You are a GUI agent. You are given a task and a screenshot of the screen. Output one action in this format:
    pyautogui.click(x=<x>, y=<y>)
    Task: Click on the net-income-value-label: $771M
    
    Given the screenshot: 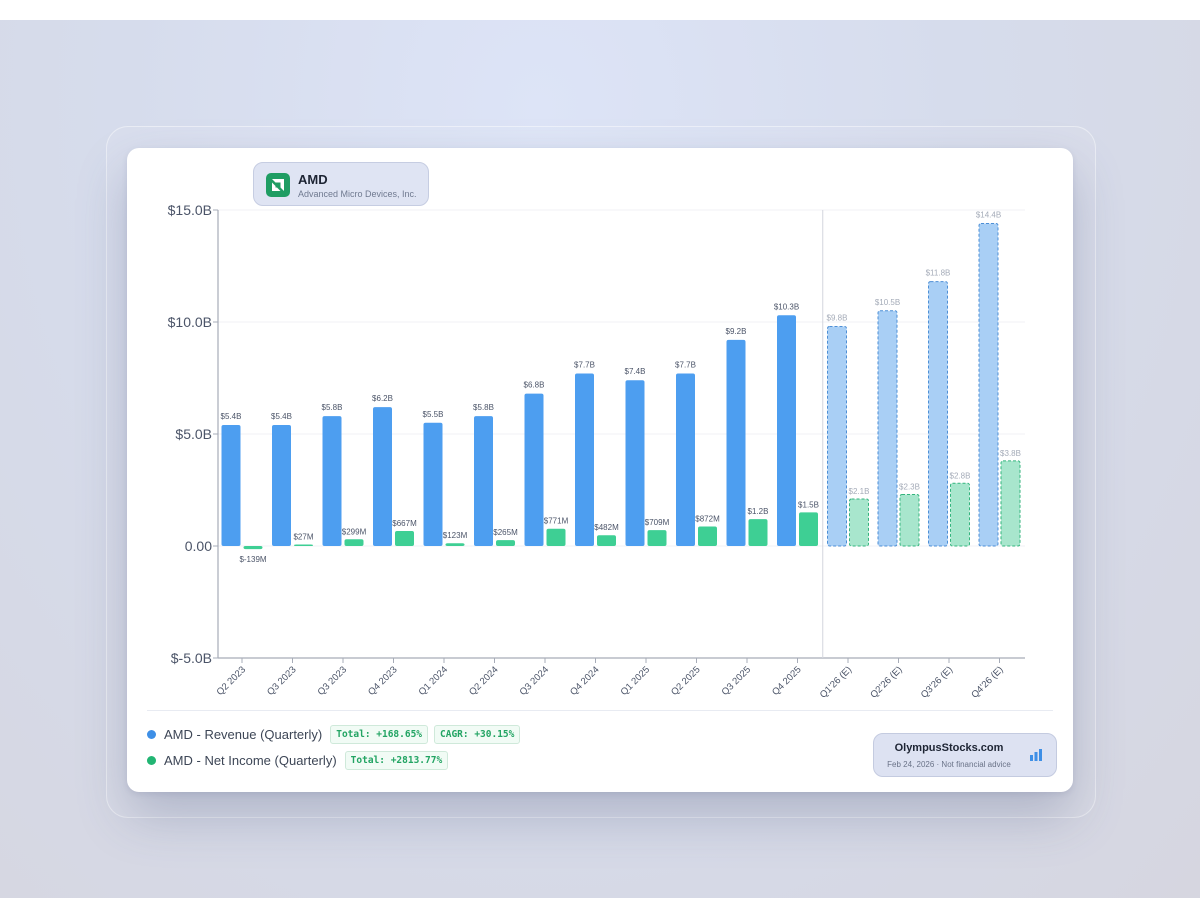 What is the action you would take?
    pyautogui.click(x=556, y=521)
    